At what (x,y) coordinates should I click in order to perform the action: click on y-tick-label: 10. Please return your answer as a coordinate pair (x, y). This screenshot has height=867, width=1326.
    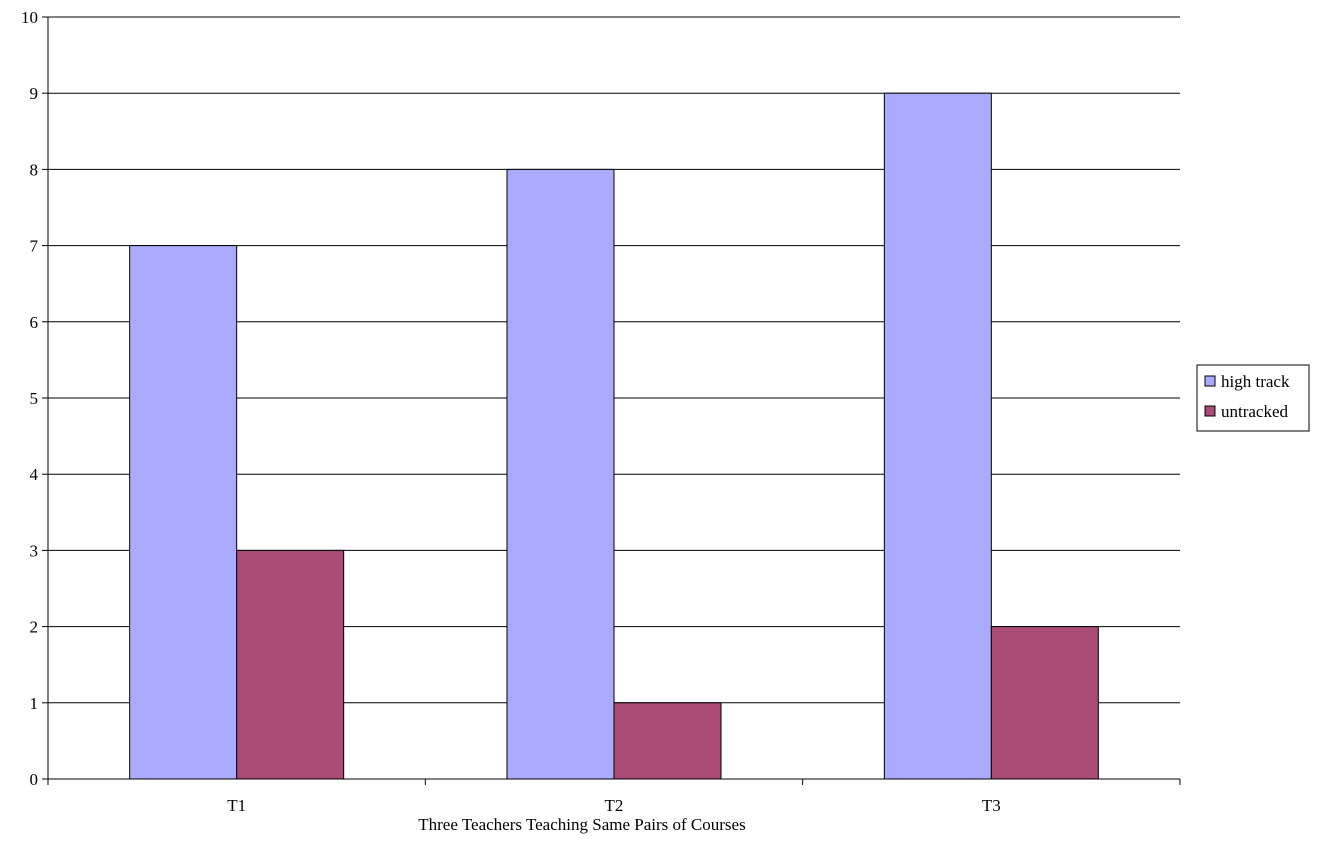
    Looking at the image, I should click on (29, 17).